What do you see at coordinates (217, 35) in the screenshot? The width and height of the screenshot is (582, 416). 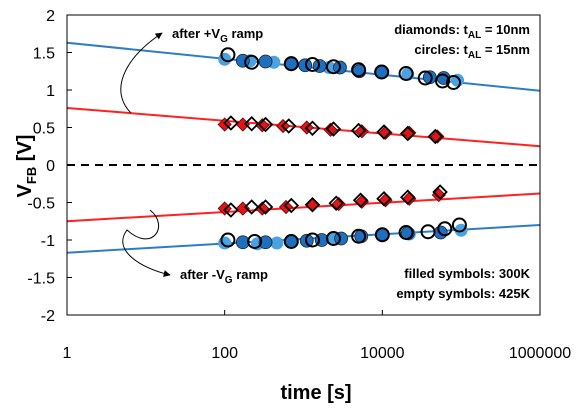 I see `annotation-after-pos-ramp: after +VG ramp` at bounding box center [217, 35].